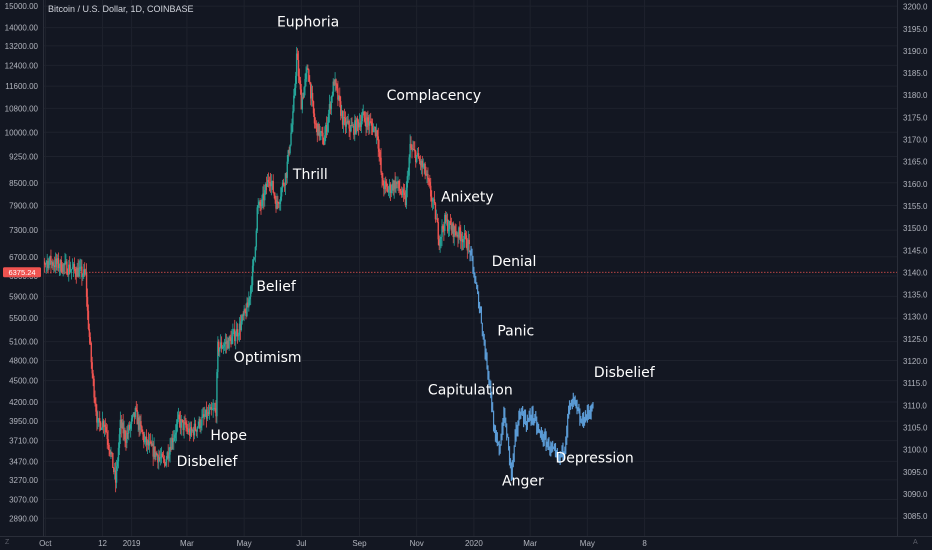 Image resolution: width=932 pixels, height=550 pixels. Describe the element at coordinates (915, 140) in the screenshot. I see `right-tick-label: 3170.0` at that location.